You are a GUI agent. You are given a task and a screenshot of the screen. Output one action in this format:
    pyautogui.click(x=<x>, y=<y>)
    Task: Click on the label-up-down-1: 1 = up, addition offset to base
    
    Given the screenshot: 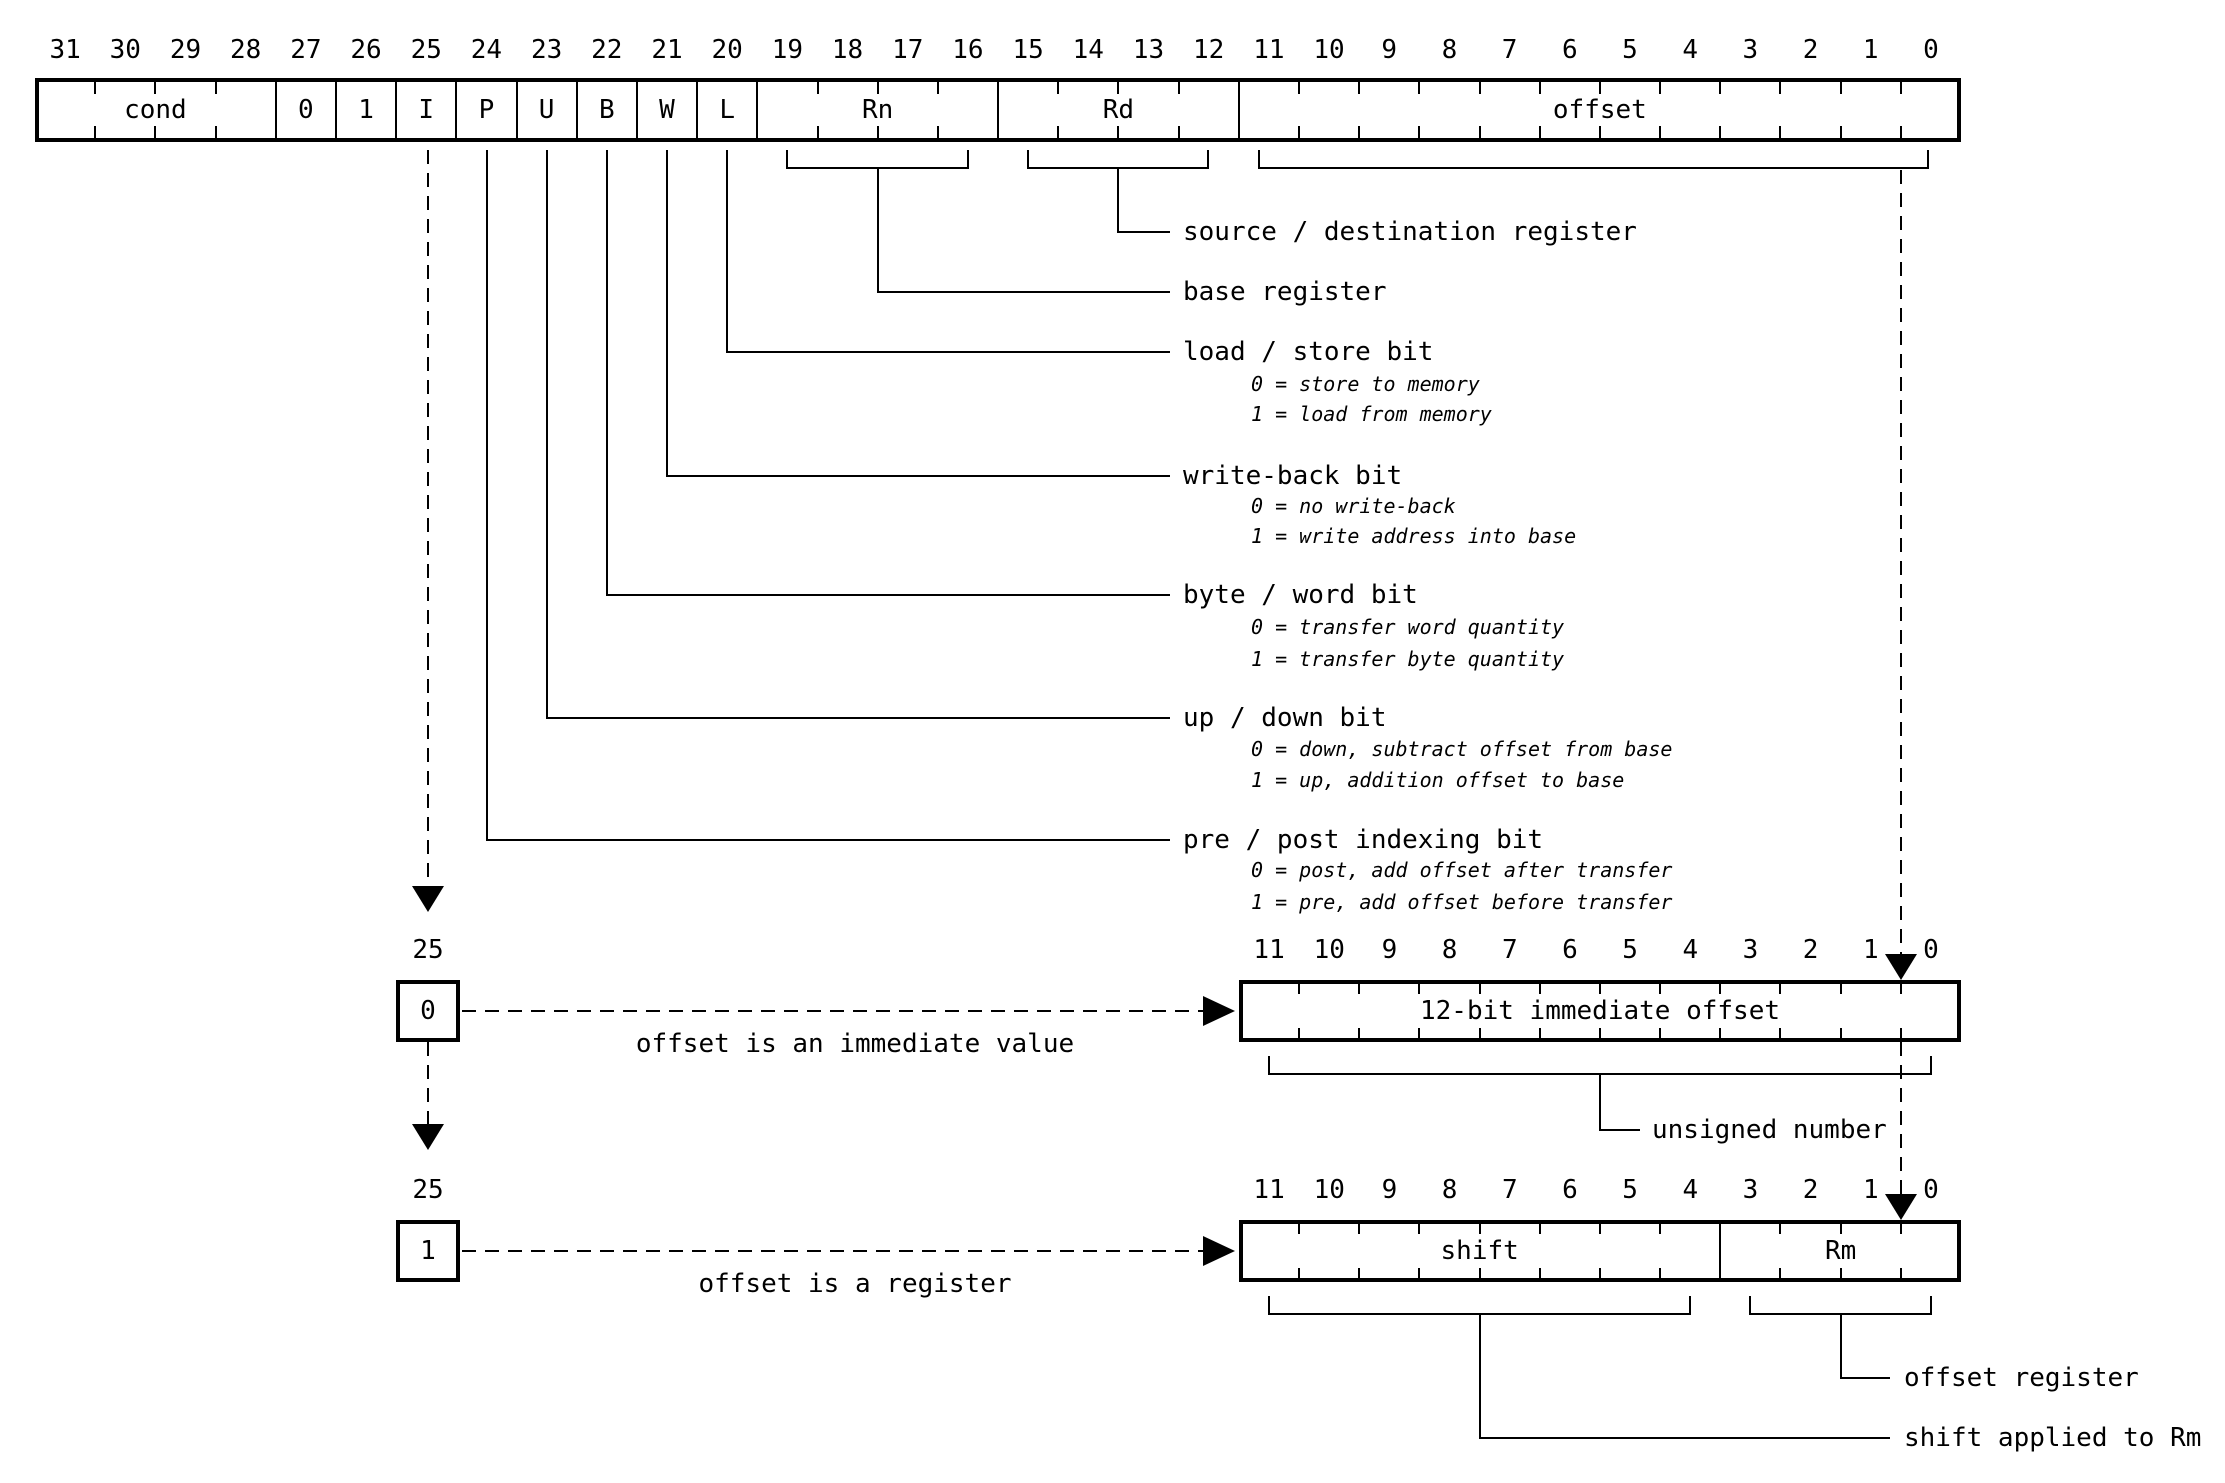 What is the action you would take?
    pyautogui.click(x=1438, y=780)
    